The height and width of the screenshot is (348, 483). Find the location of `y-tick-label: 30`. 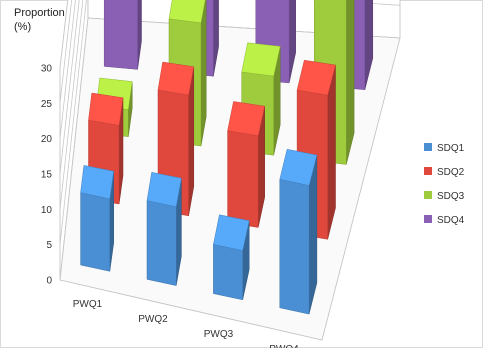

y-tick-label: 30 is located at coordinates (47, 69).